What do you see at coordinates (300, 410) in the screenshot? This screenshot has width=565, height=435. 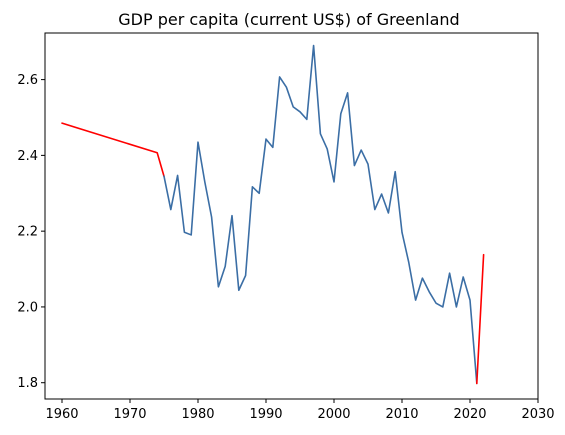 I see `x-axis: 1960 1970 1980 1990 2000 2010 2020 2030` at bounding box center [300, 410].